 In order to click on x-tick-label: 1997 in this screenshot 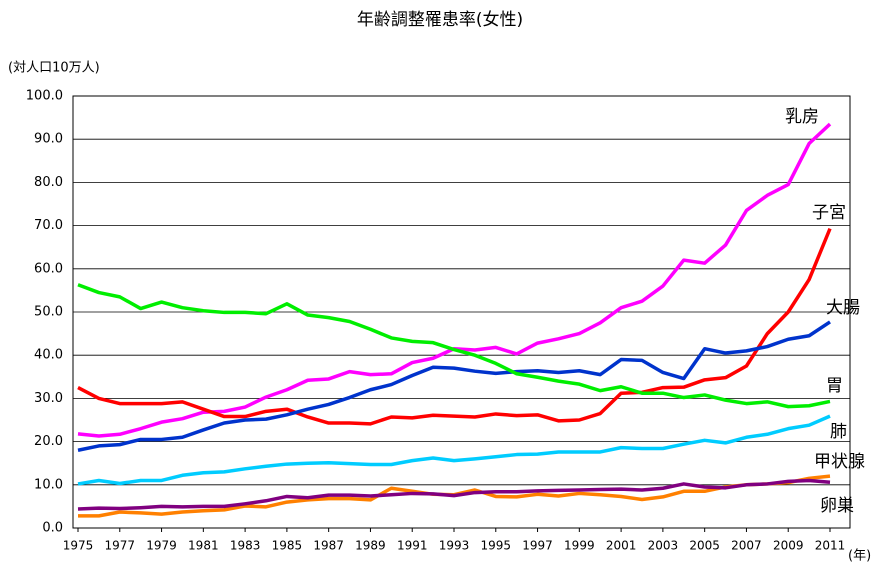, I will do `click(537, 546)`.